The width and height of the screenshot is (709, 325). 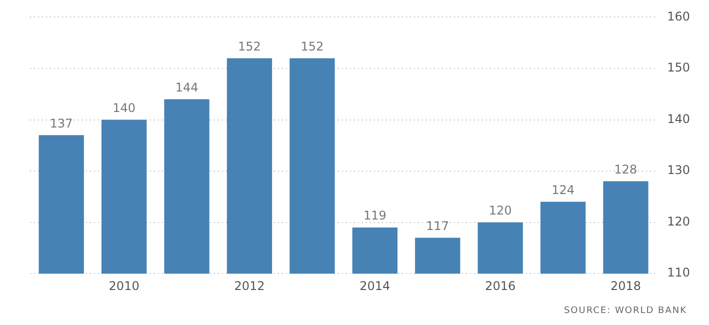 I want to click on x-tick-label: 2012, so click(x=249, y=285).